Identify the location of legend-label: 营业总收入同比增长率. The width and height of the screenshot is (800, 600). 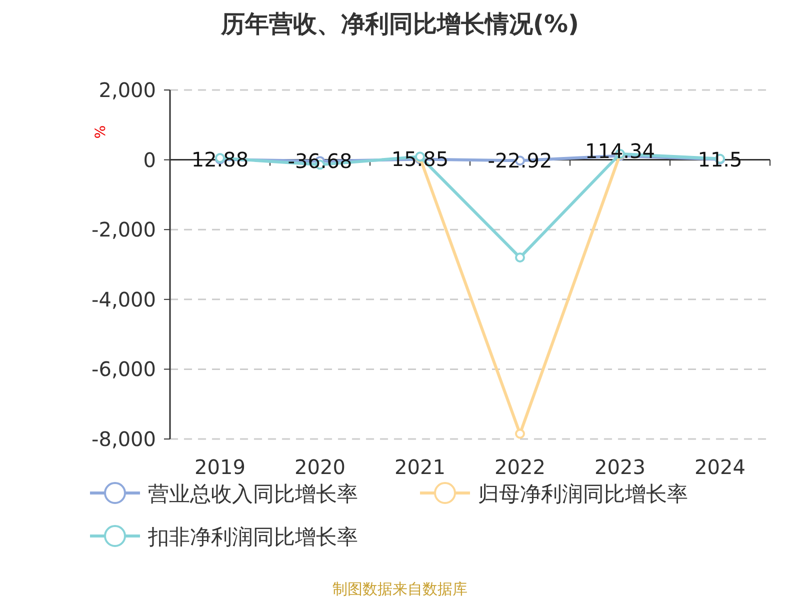
(253, 494).